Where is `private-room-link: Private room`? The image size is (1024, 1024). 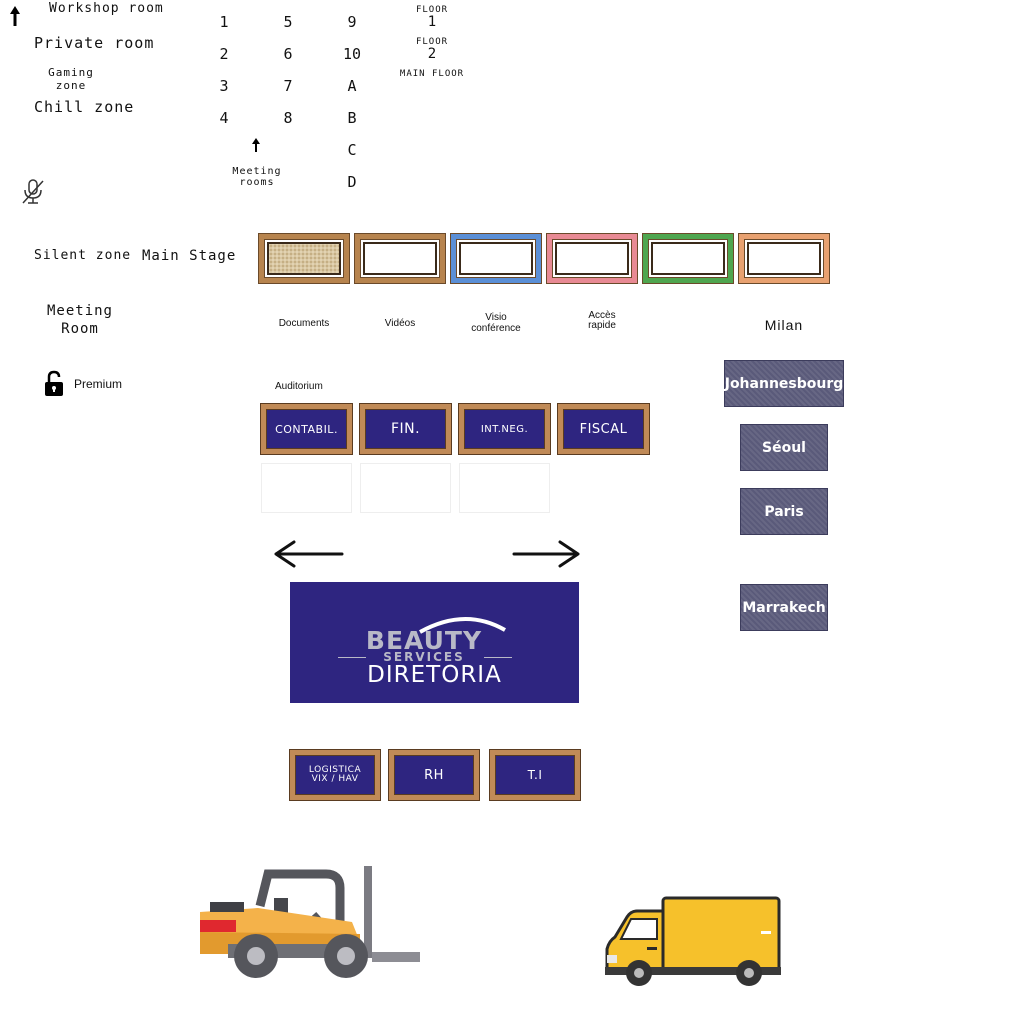
private-room-link: Private room is located at coordinates (94, 43).